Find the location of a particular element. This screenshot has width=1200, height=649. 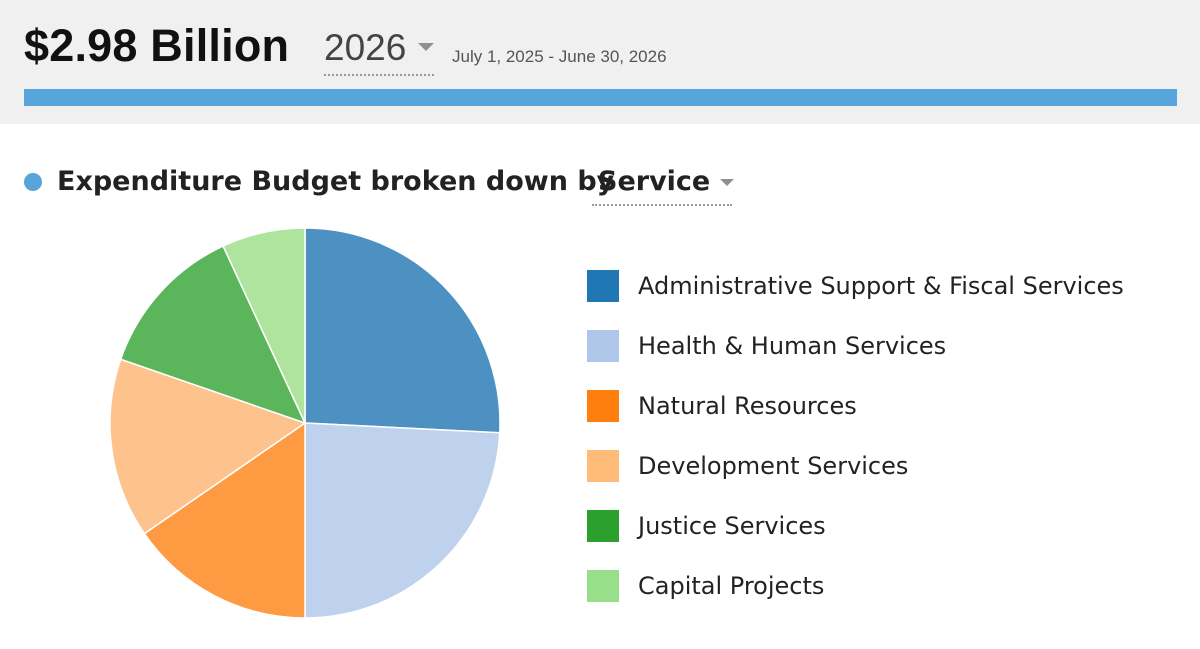

breakdown-value: Service is located at coordinates (654, 181).